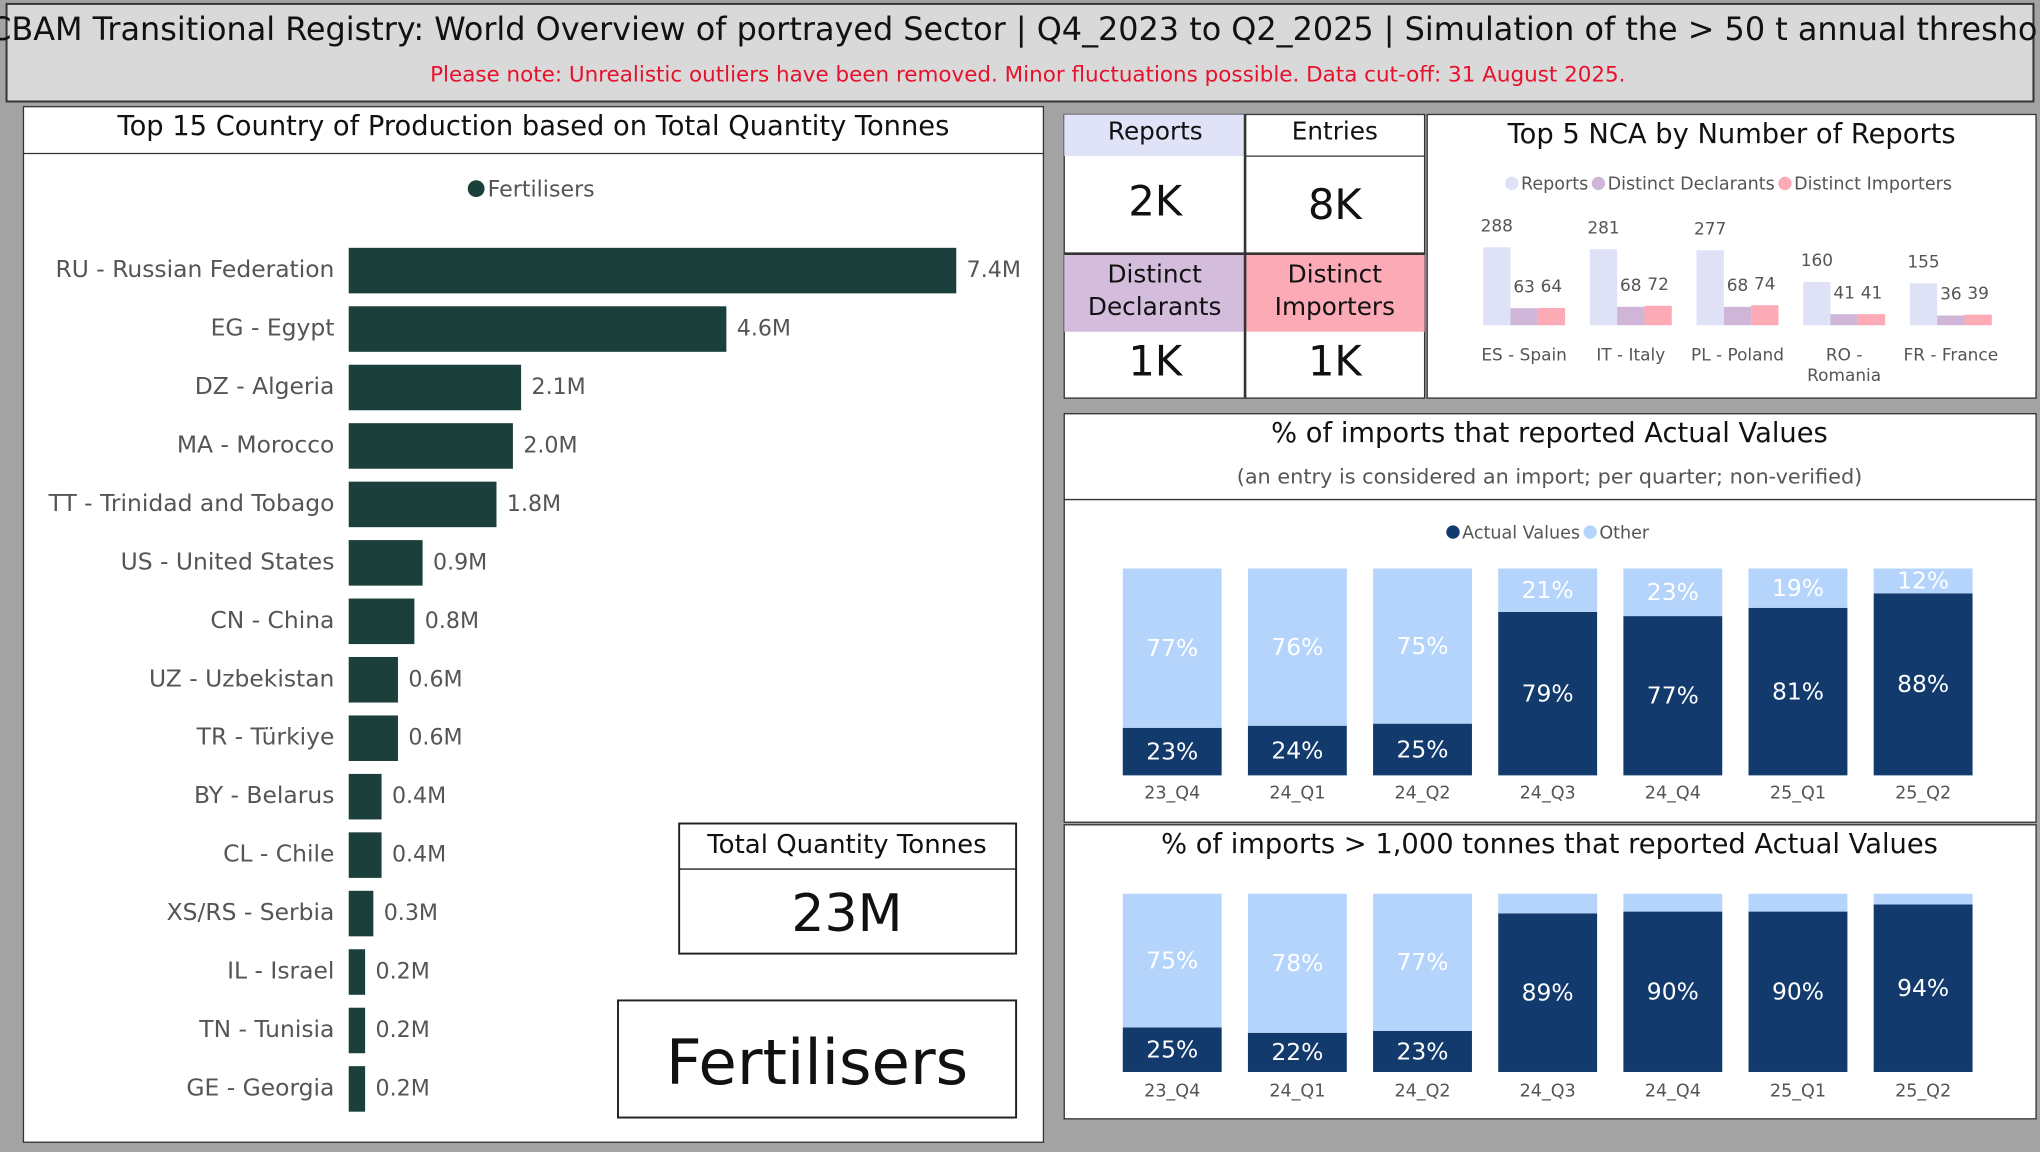 The image size is (2040, 1152). What do you see at coordinates (1691, 185) in the screenshot?
I see `legend-label: Distinct Declarants` at bounding box center [1691, 185].